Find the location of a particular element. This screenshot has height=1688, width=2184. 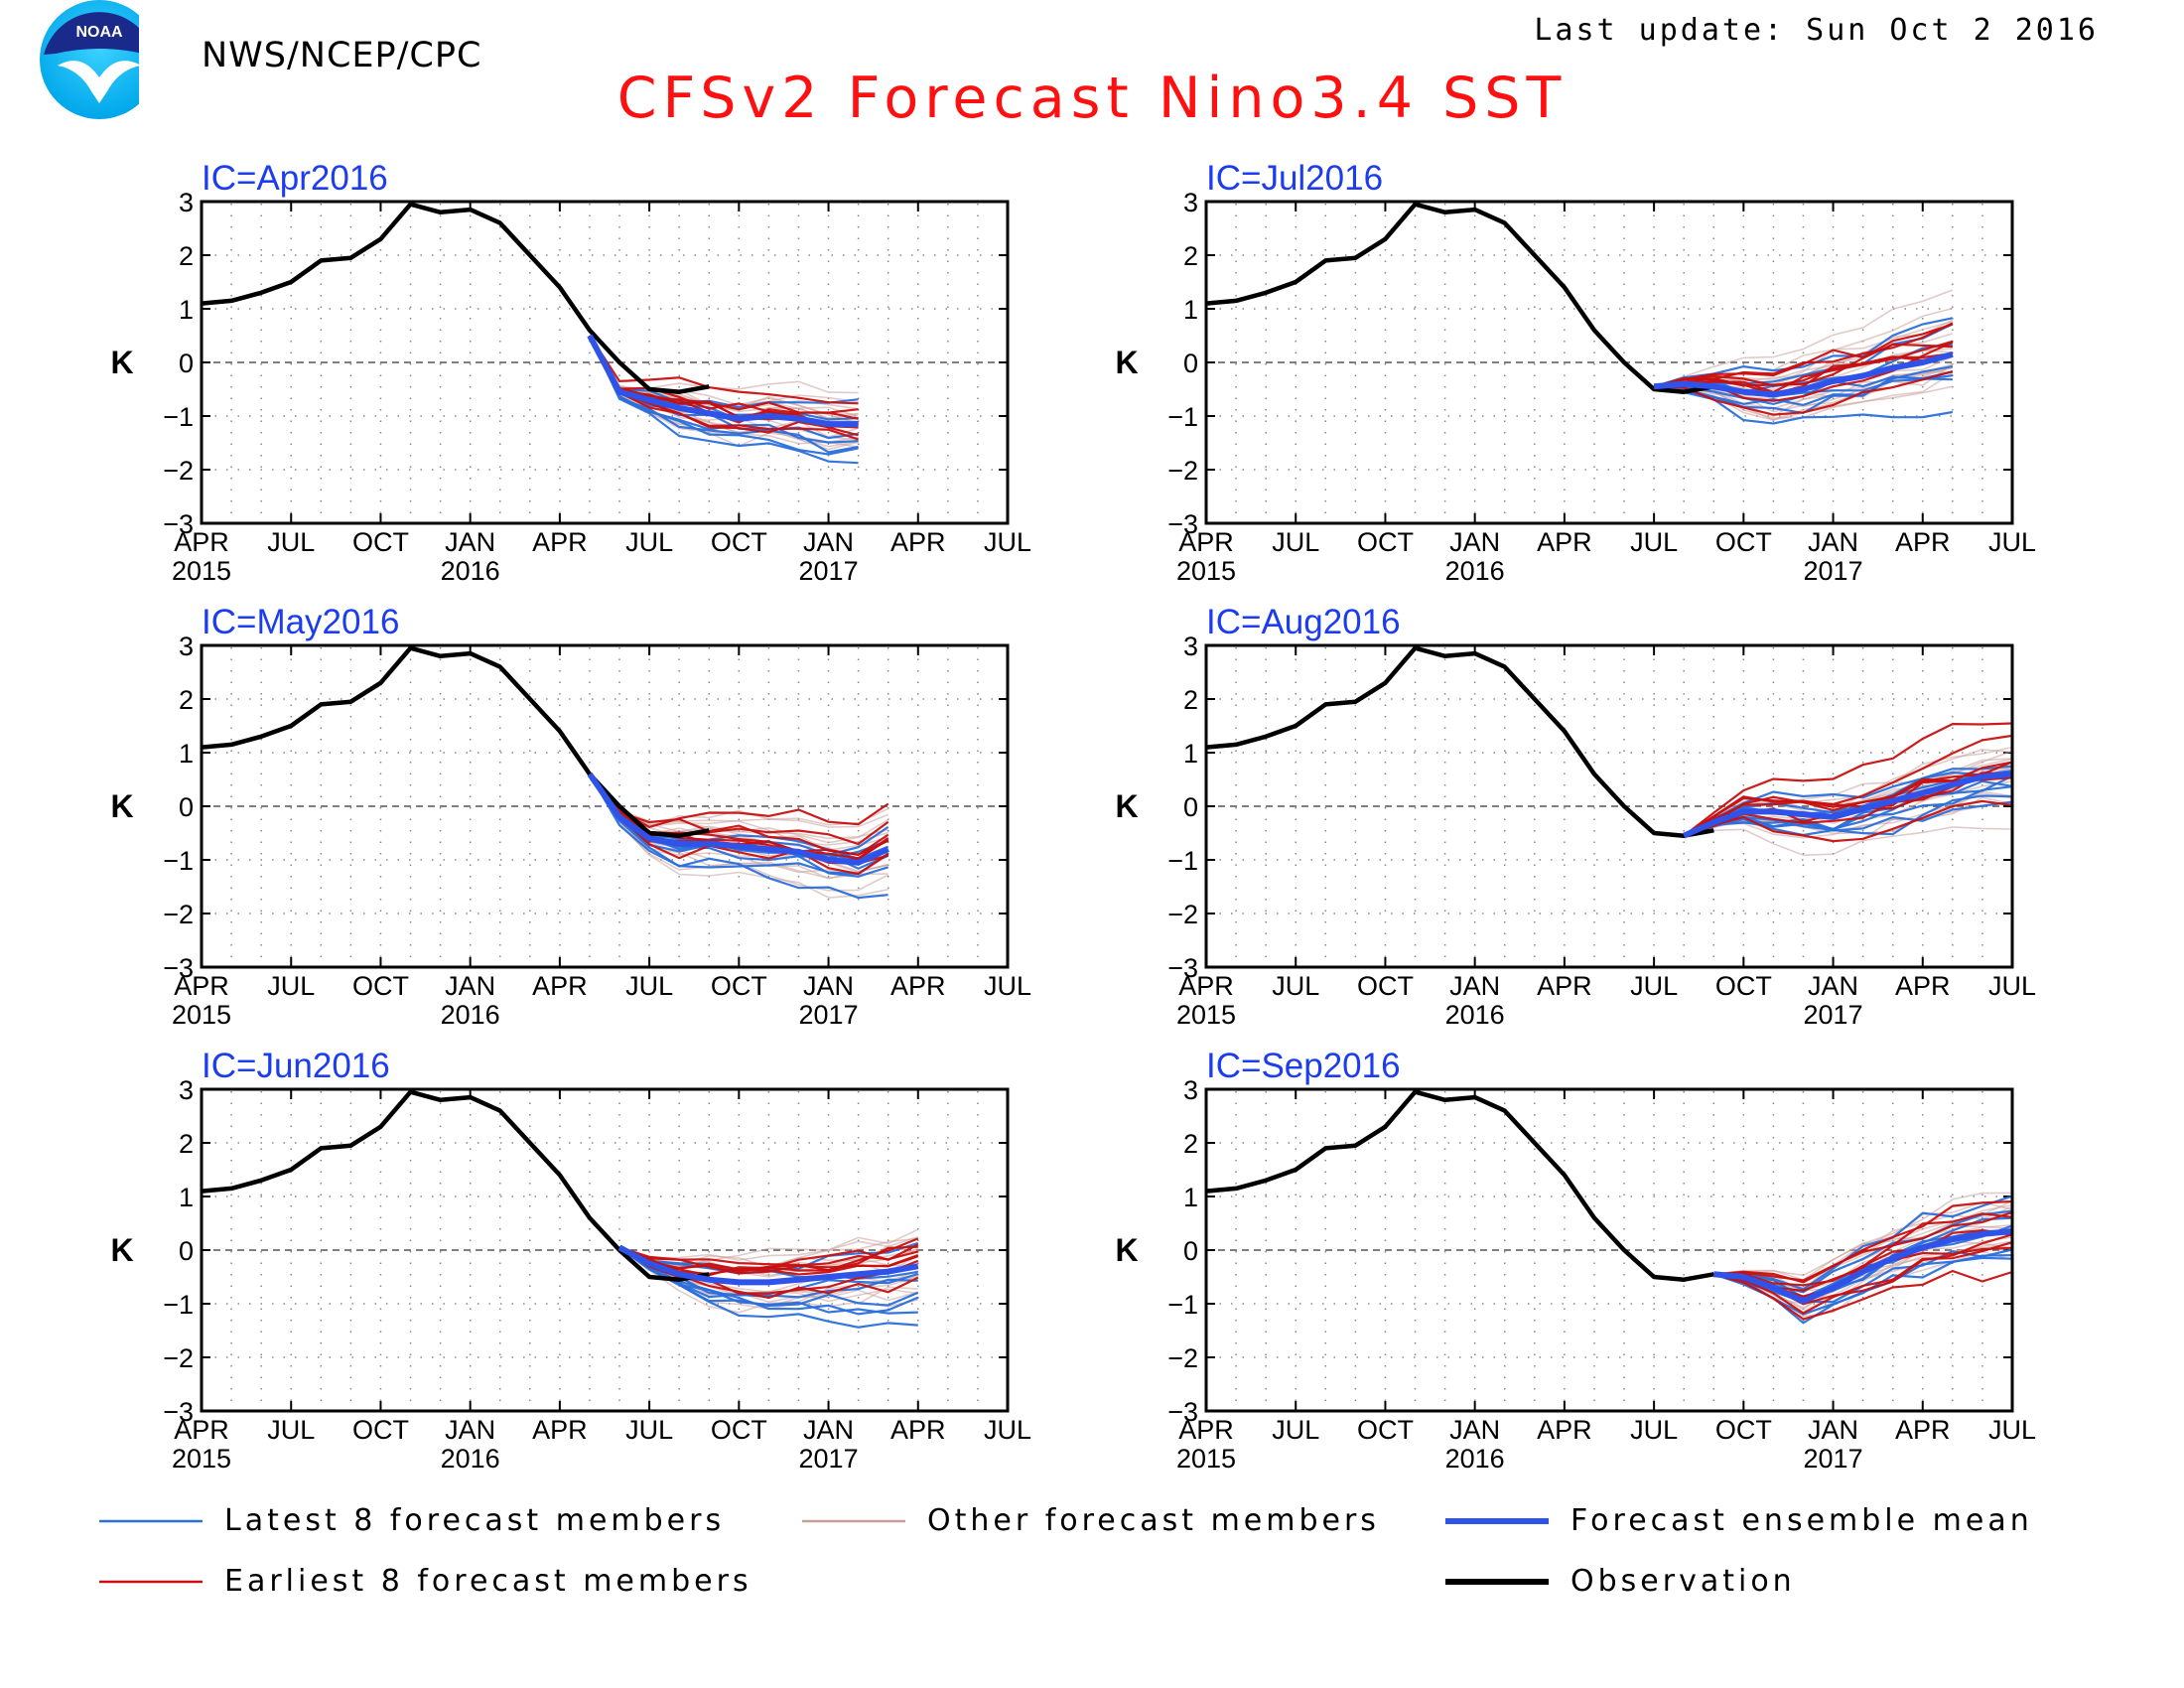

legend-label-other: Other forecast members is located at coordinates (1153, 1520).